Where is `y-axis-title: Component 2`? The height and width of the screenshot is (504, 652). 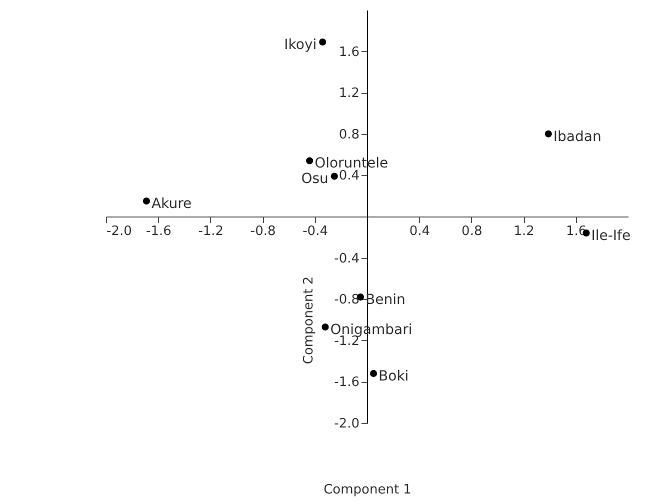 y-axis-title: Component 2 is located at coordinates (309, 320).